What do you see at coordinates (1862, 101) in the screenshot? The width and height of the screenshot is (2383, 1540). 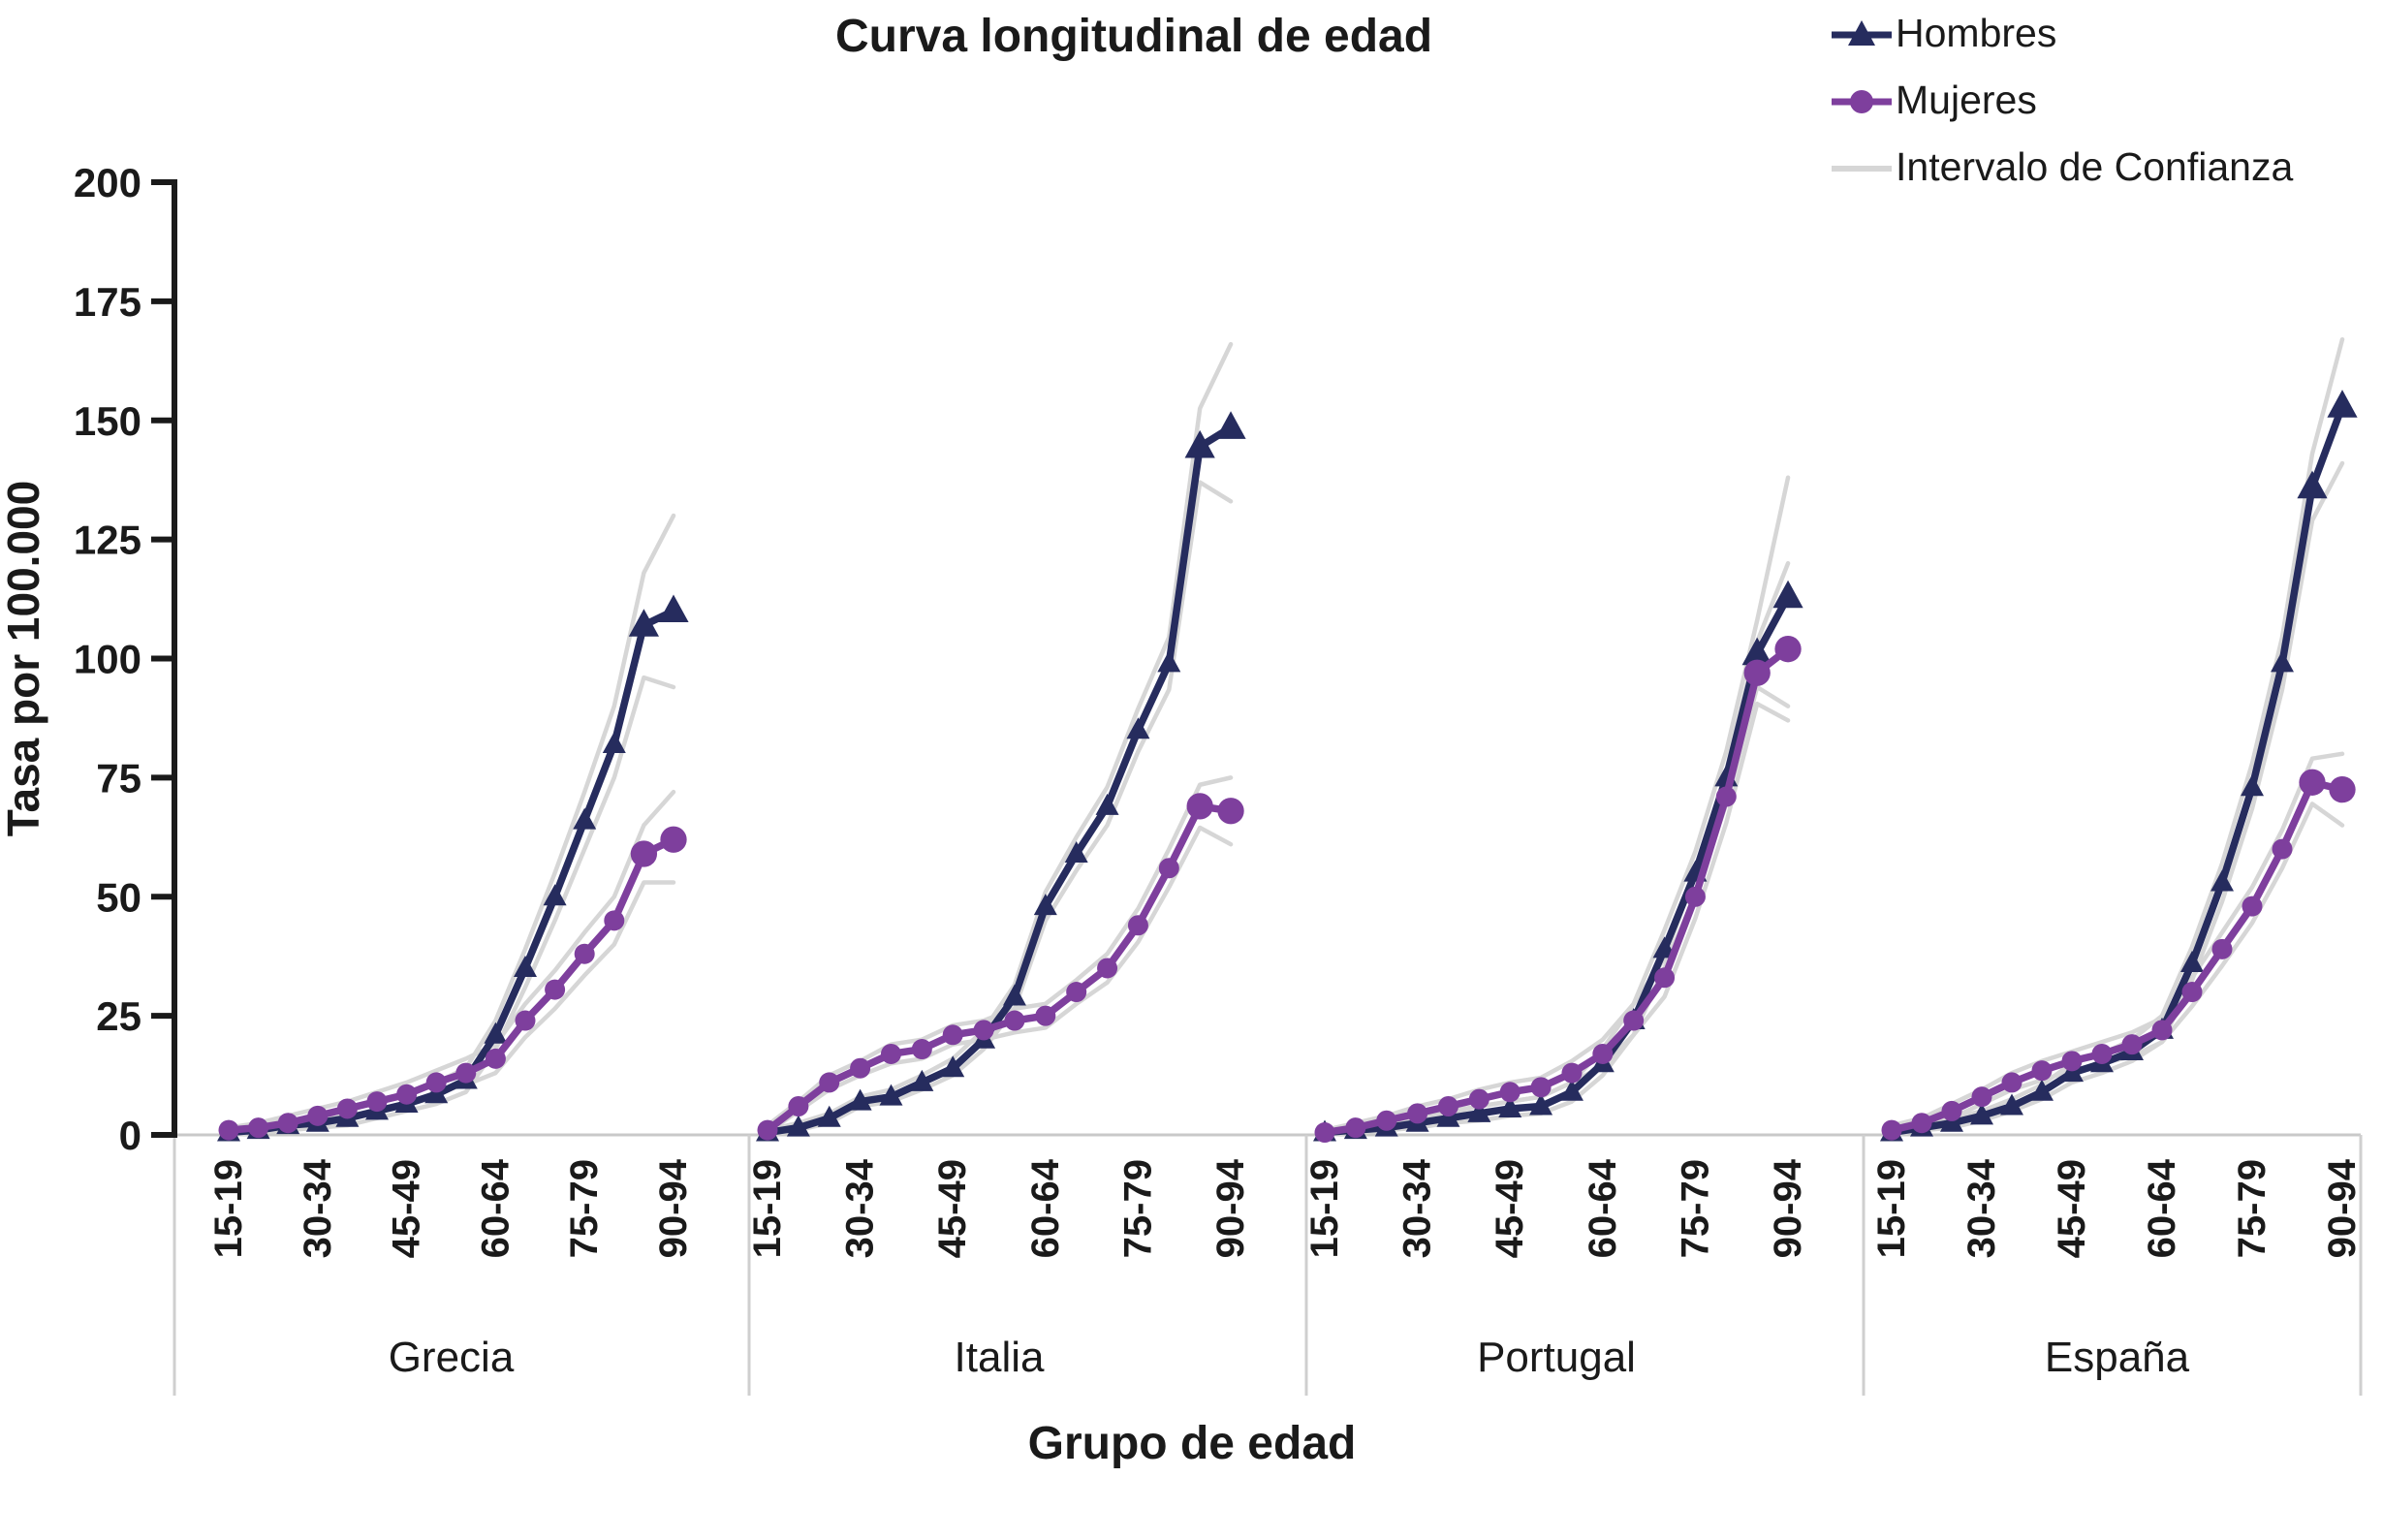 I see `mujeres-circle-icon` at bounding box center [1862, 101].